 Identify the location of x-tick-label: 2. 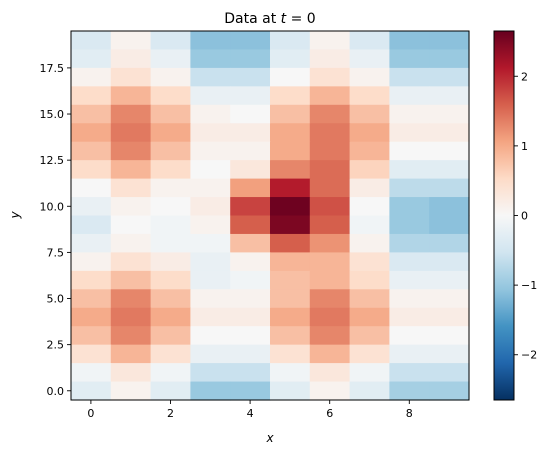
(170, 413).